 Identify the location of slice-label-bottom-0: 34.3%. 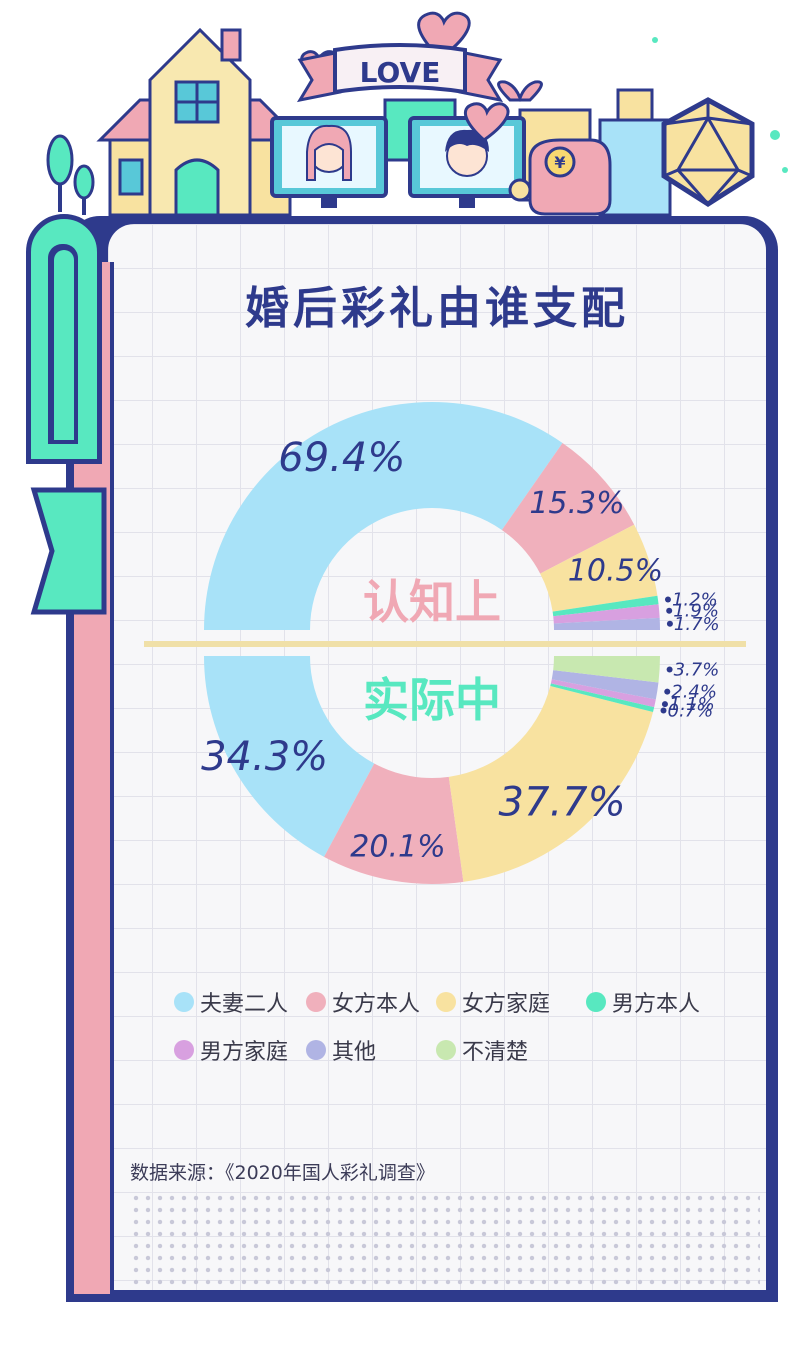
(264, 757).